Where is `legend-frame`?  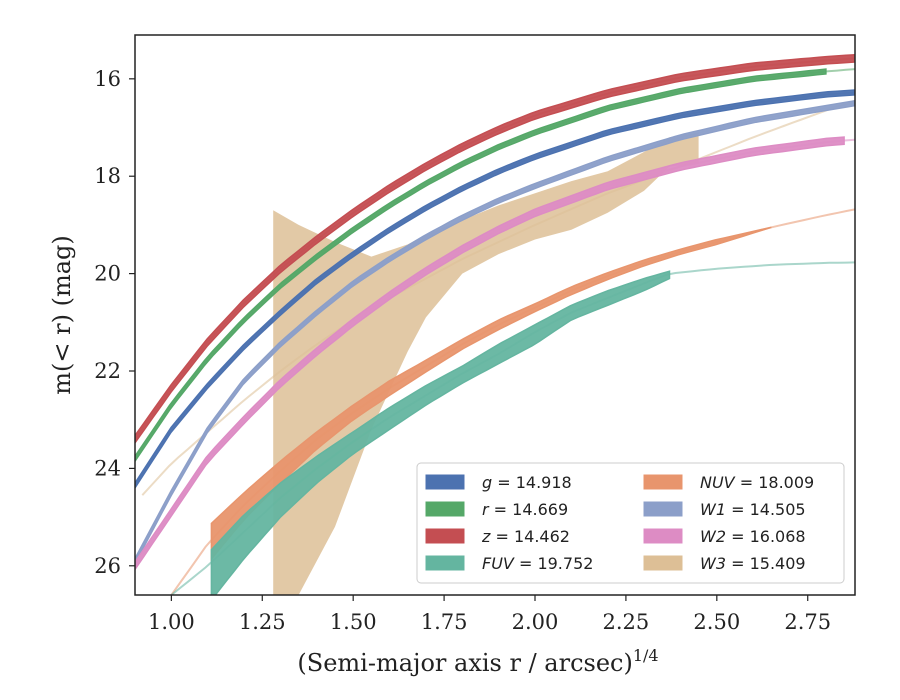
legend-frame is located at coordinates (630, 523).